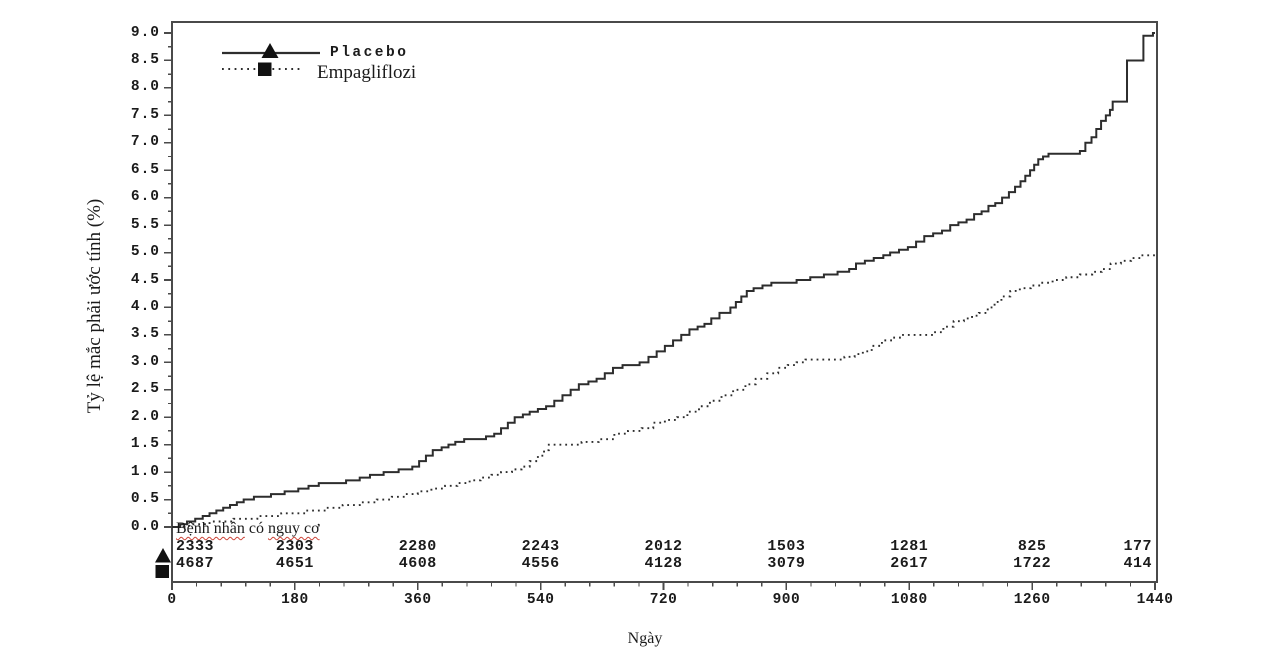  Describe the element at coordinates (295, 600) in the screenshot. I see `x-tick-label-180: 180` at that location.